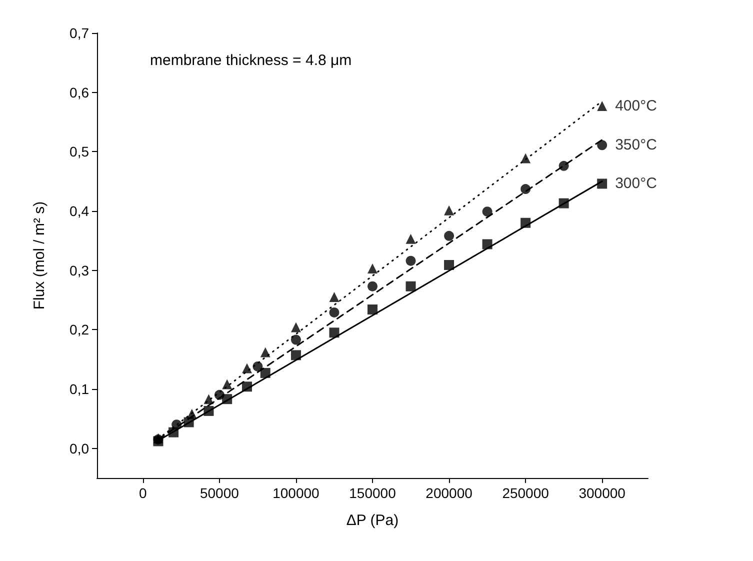 Image resolution: width=753 pixels, height=561 pixels. I want to click on x-tick-label: 300000, so click(602, 493).